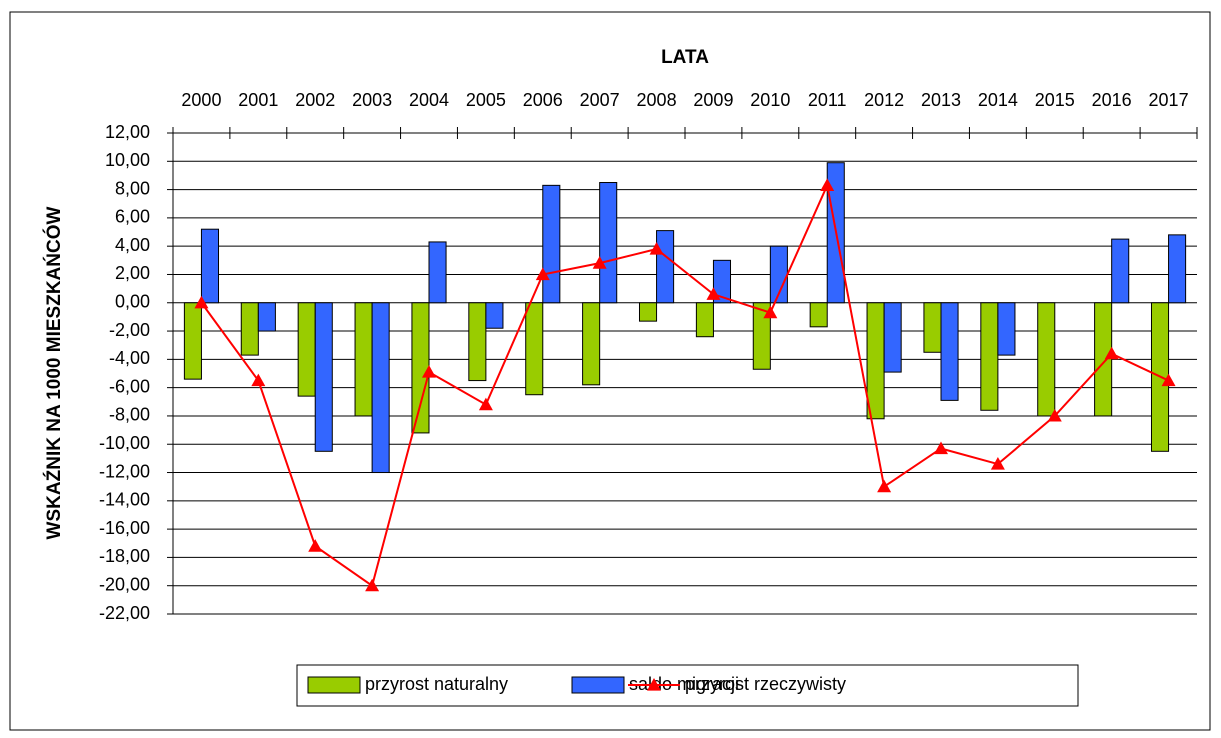  I want to click on x-tick-label: 2006, so click(543, 100).